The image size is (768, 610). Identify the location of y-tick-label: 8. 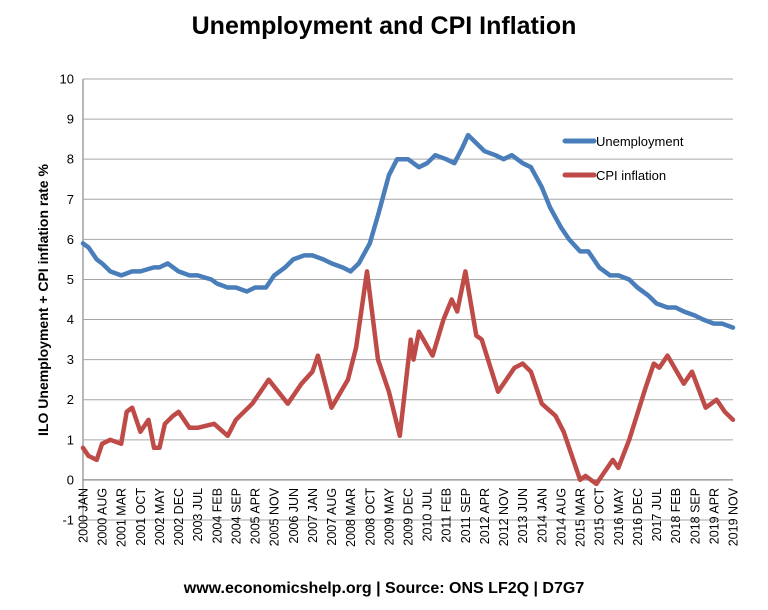
(70, 159).